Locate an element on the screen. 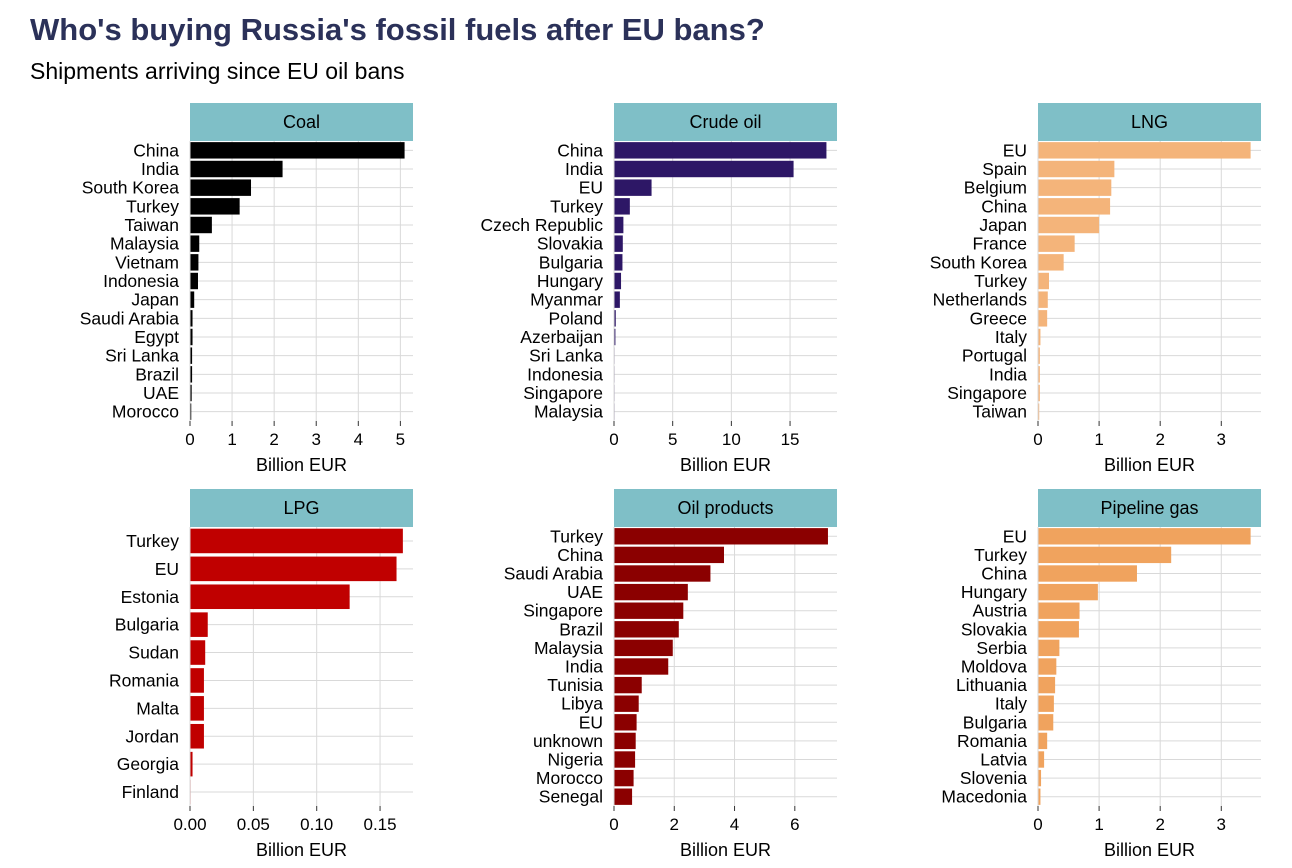 This screenshot has height=868, width=1292. chart-0-bar-vietnam is located at coordinates (194, 262).